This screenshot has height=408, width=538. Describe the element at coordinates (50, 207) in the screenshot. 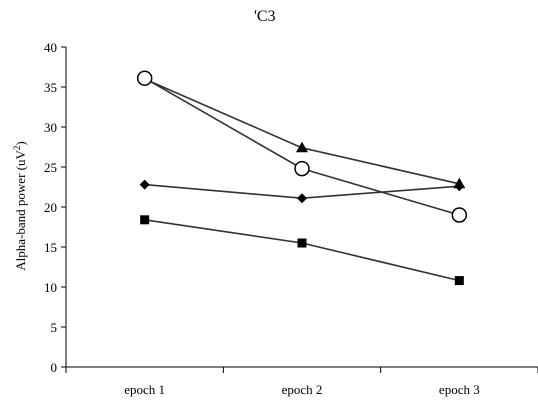

I see `y-tick-label: 20` at that location.